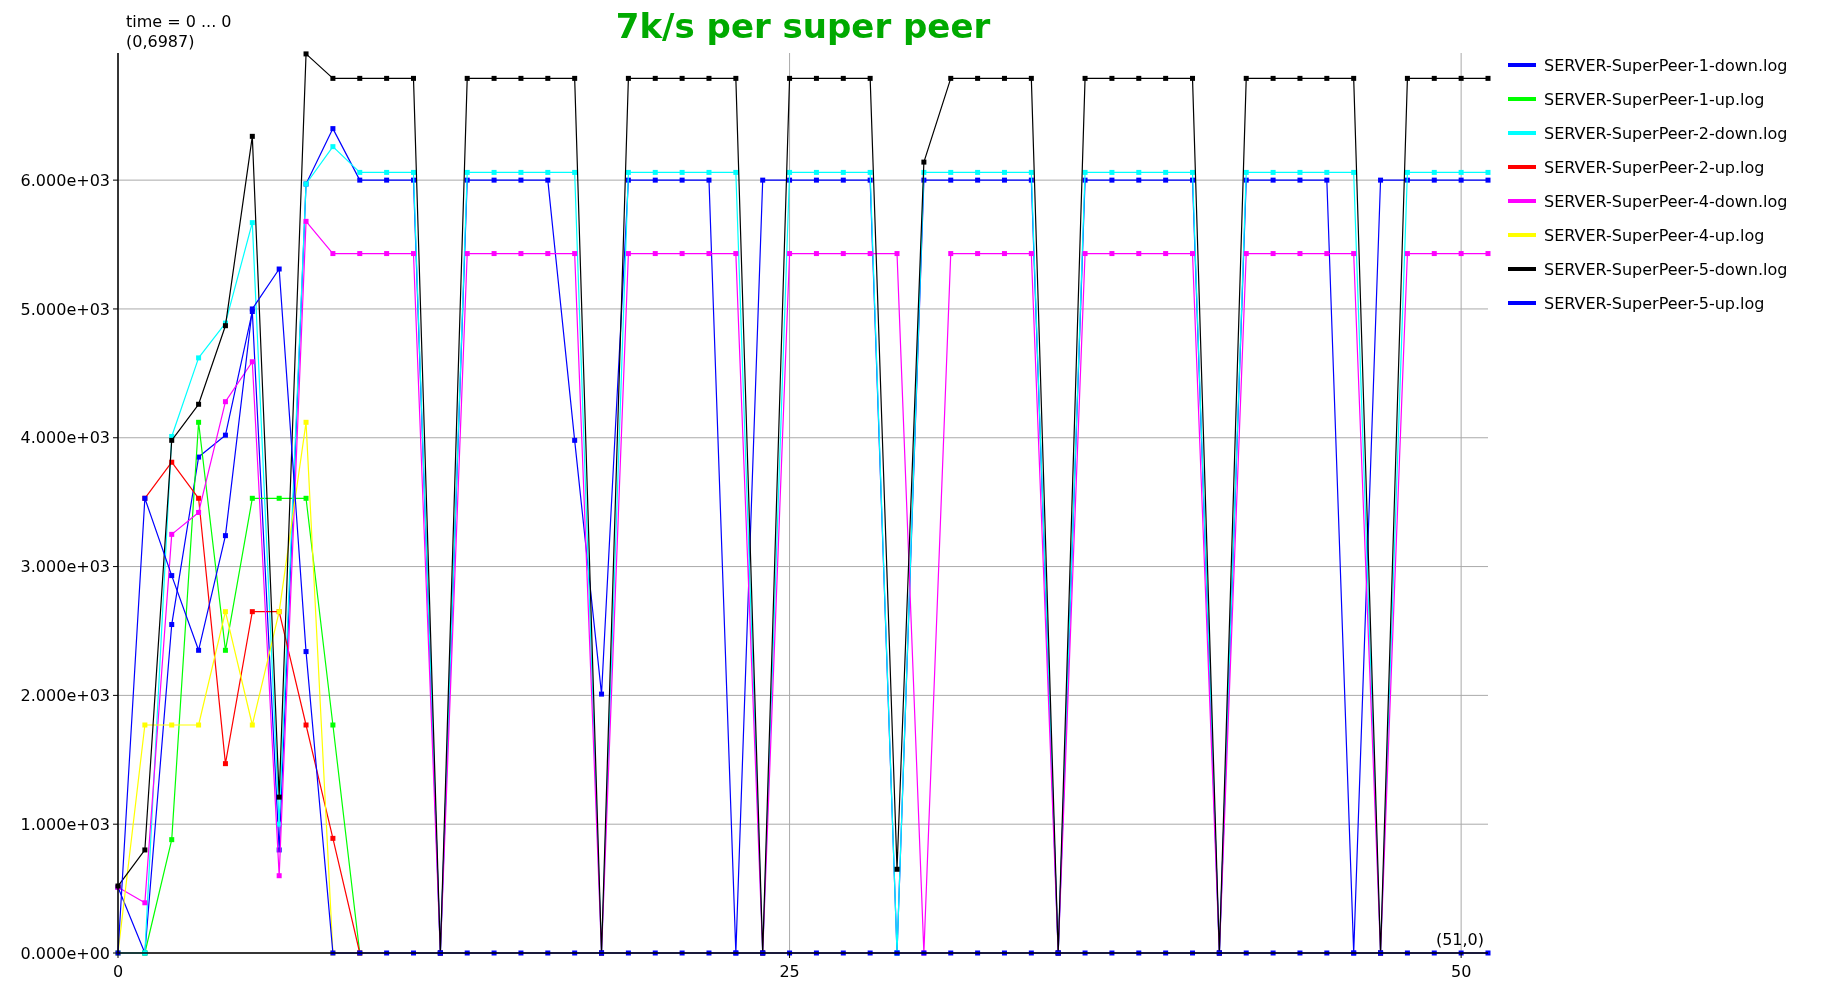 The height and width of the screenshot is (1007, 1845). I want to click on legend-label: SERVER-SuperPeer-1-up.log, so click(1654, 99).